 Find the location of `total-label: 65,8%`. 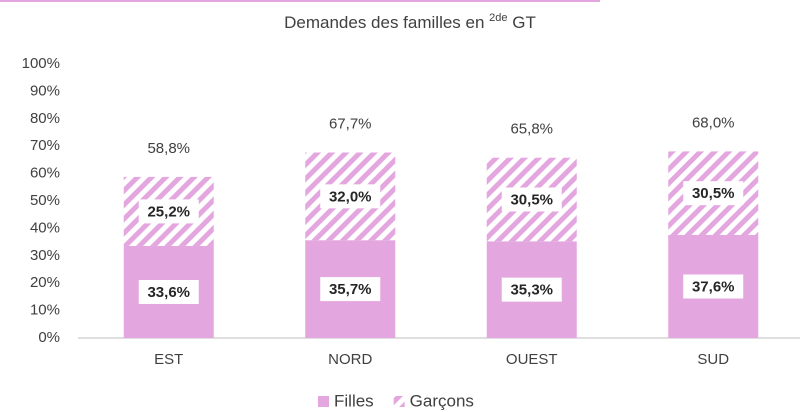

total-label: 65,8% is located at coordinates (531, 129).